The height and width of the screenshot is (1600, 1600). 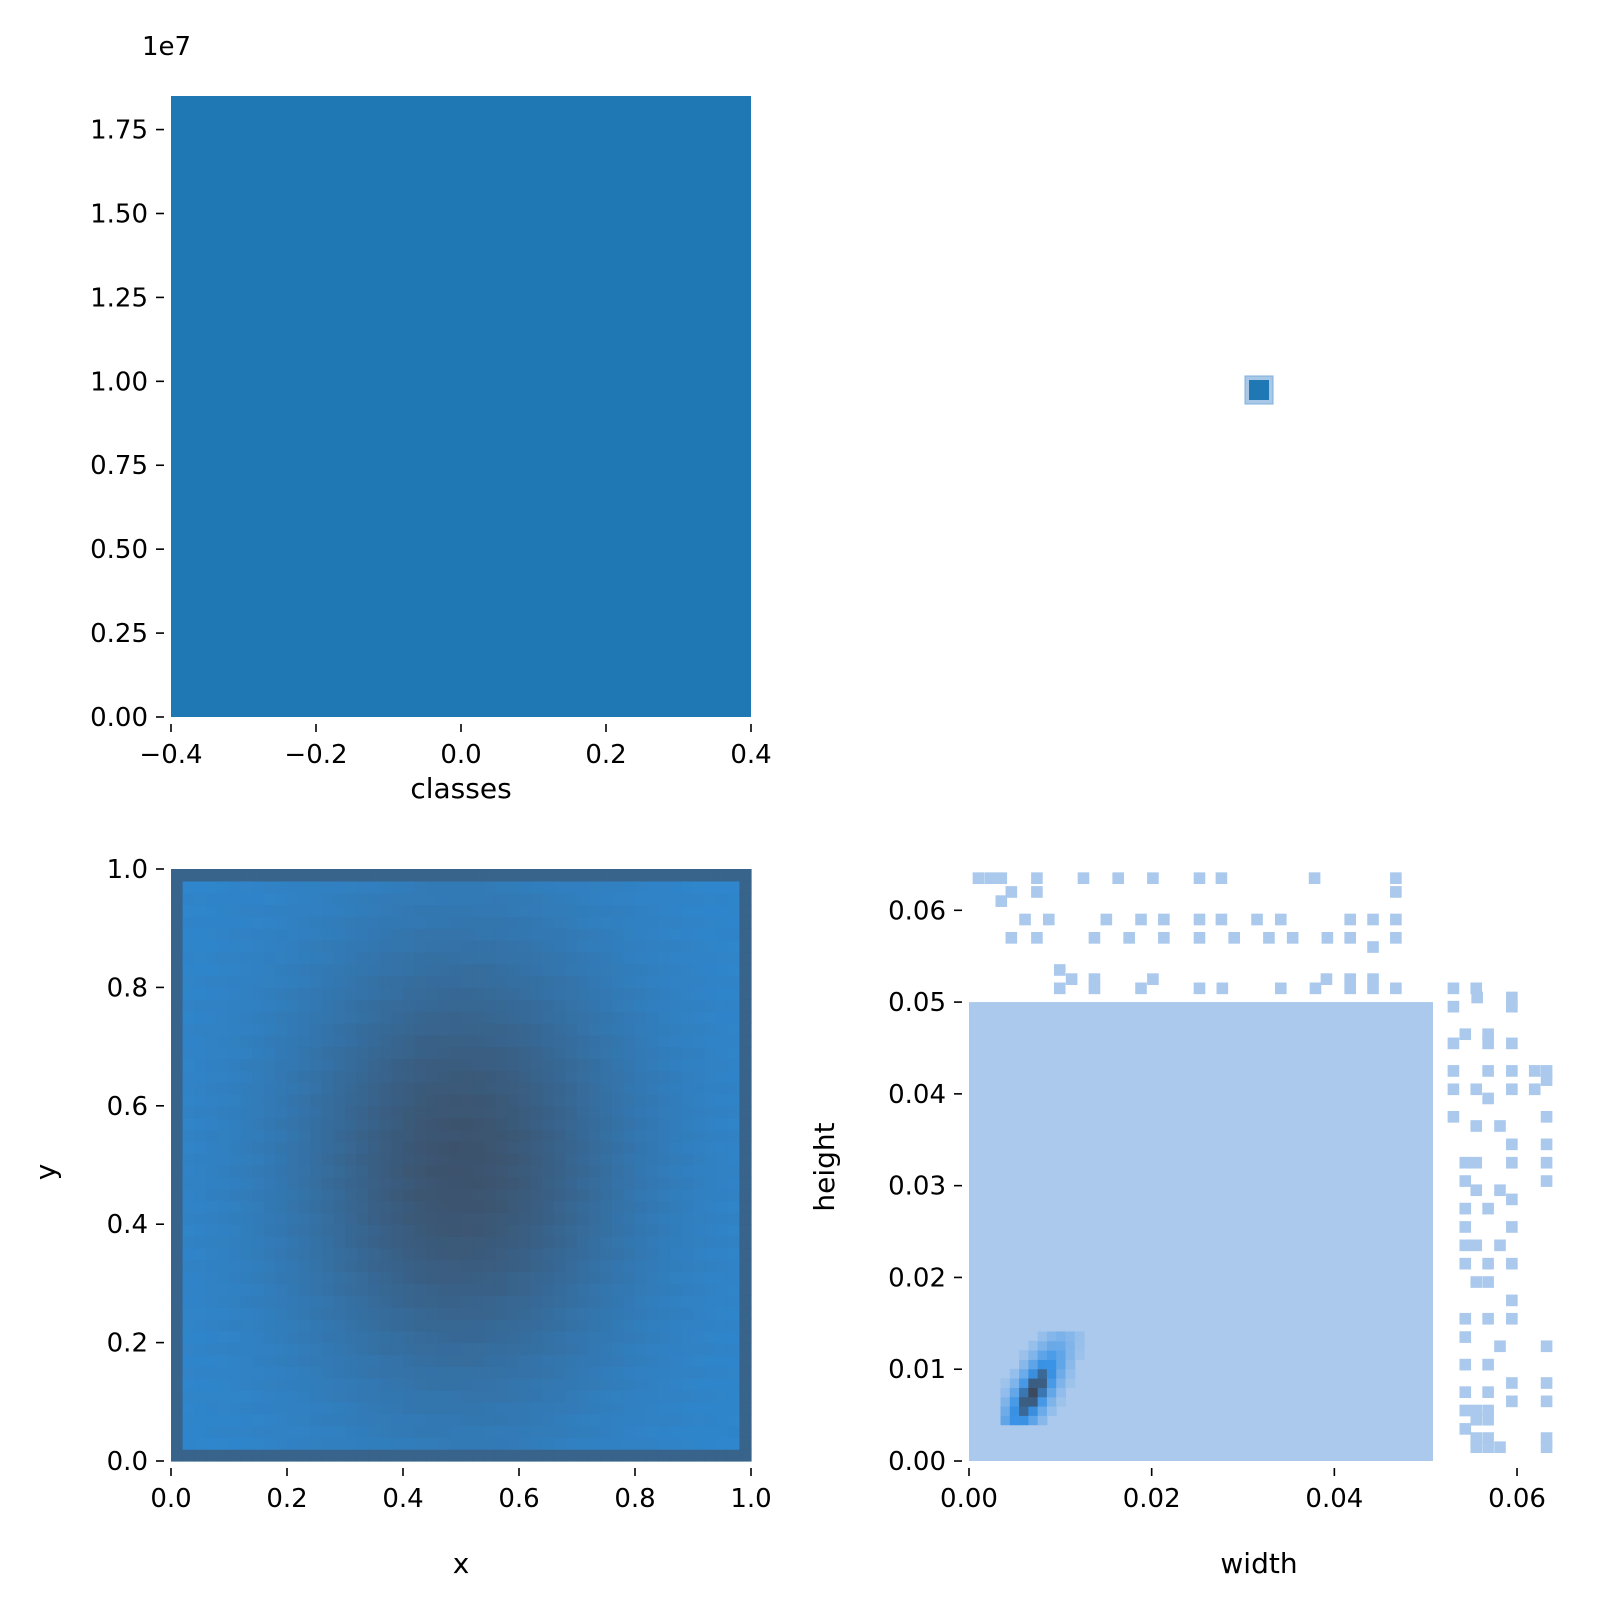 I want to click on xy-heatmap-cells, so click(x=461, y=1165).